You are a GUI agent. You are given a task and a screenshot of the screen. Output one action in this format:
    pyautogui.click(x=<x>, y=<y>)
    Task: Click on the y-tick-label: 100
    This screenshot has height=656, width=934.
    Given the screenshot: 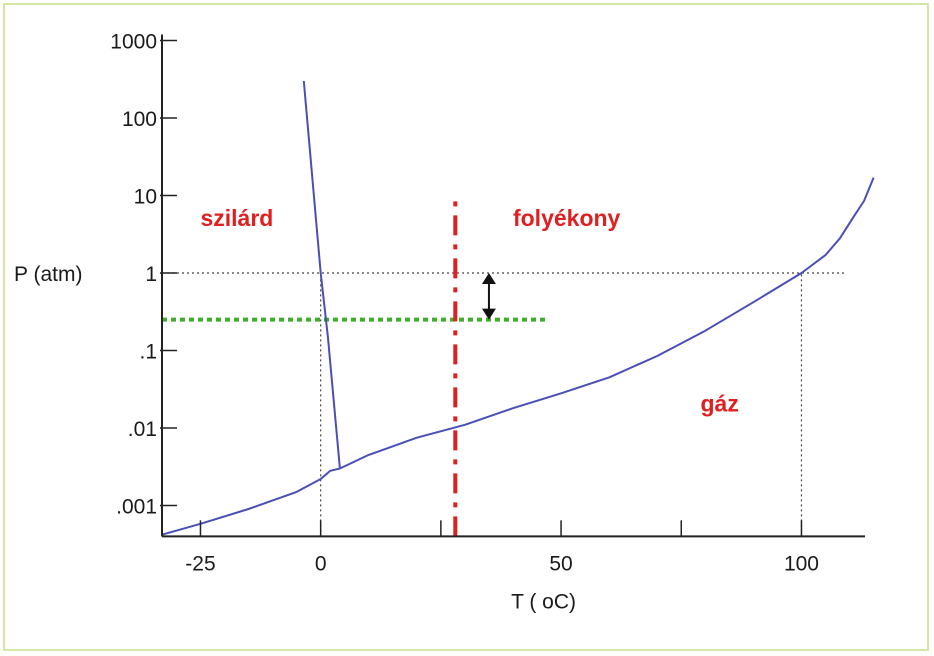 What is the action you would take?
    pyautogui.click(x=139, y=119)
    